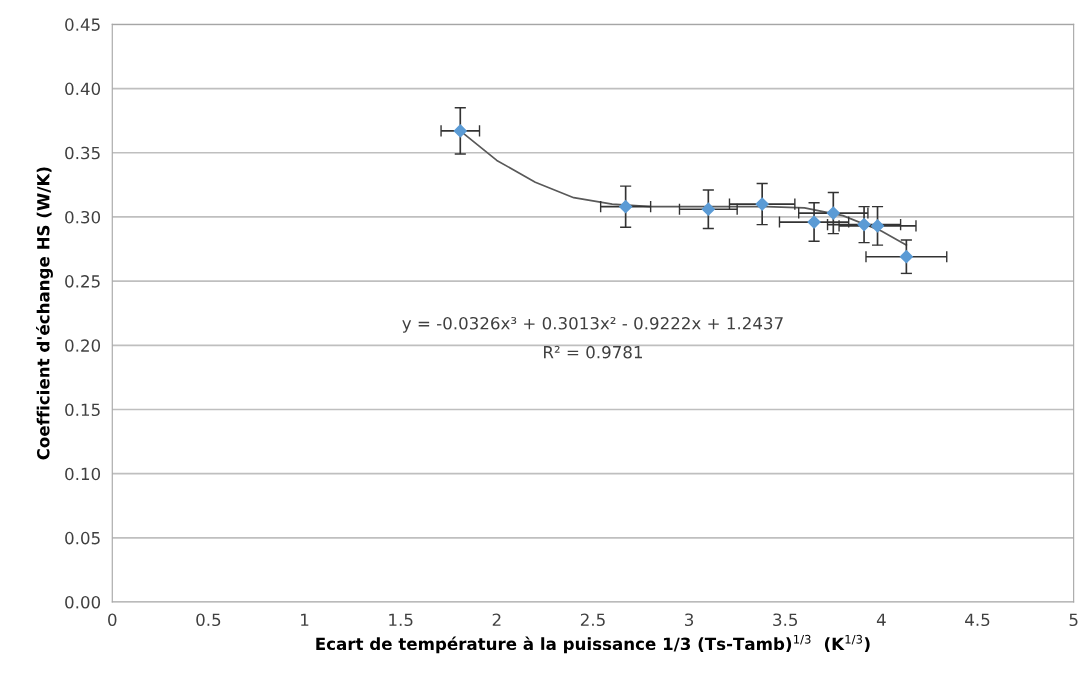  Describe the element at coordinates (305, 619) in the screenshot. I see `x-tick-label: 1` at that location.